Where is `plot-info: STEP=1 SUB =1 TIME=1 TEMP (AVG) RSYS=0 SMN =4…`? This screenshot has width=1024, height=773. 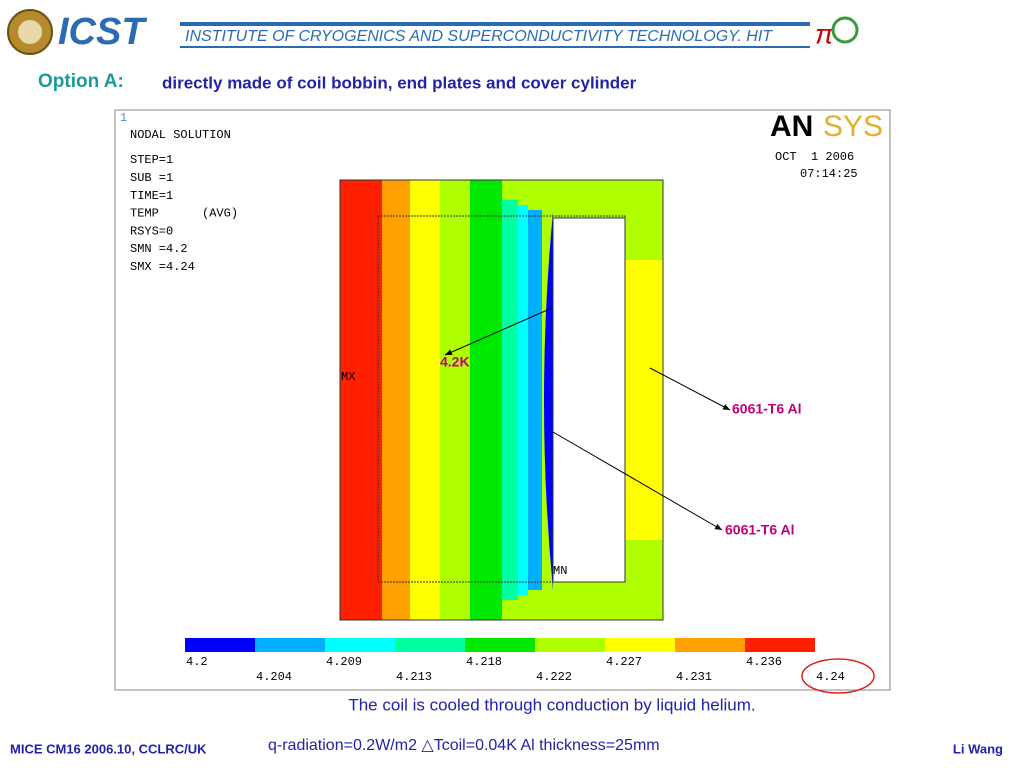 plot-info: STEP=1 SUB =1 TIME=1 TEMP (AVG) RSYS=0 SMN =4… is located at coordinates (184, 213).